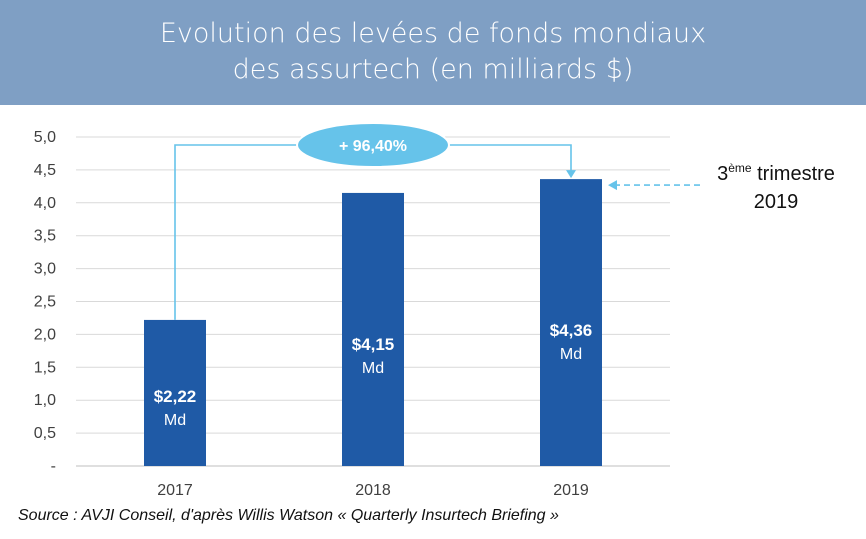 This screenshot has width=866, height=539. What do you see at coordinates (45, 433) in the screenshot?
I see `y-tick-label: 0,5` at bounding box center [45, 433].